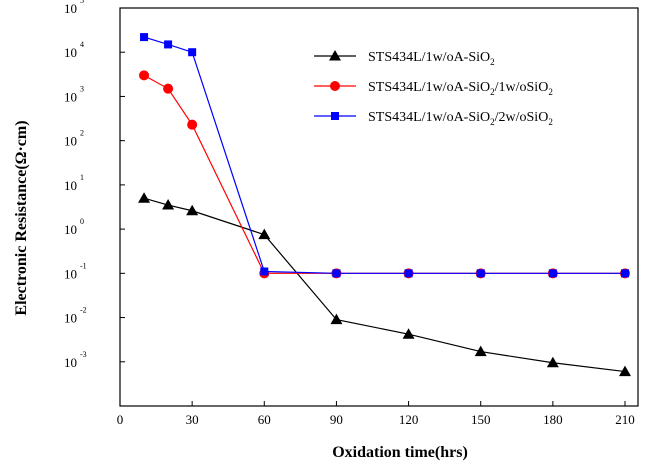 The width and height of the screenshot is (646, 463). I want to click on y-tick-exponent: 5, so click(82, 2).